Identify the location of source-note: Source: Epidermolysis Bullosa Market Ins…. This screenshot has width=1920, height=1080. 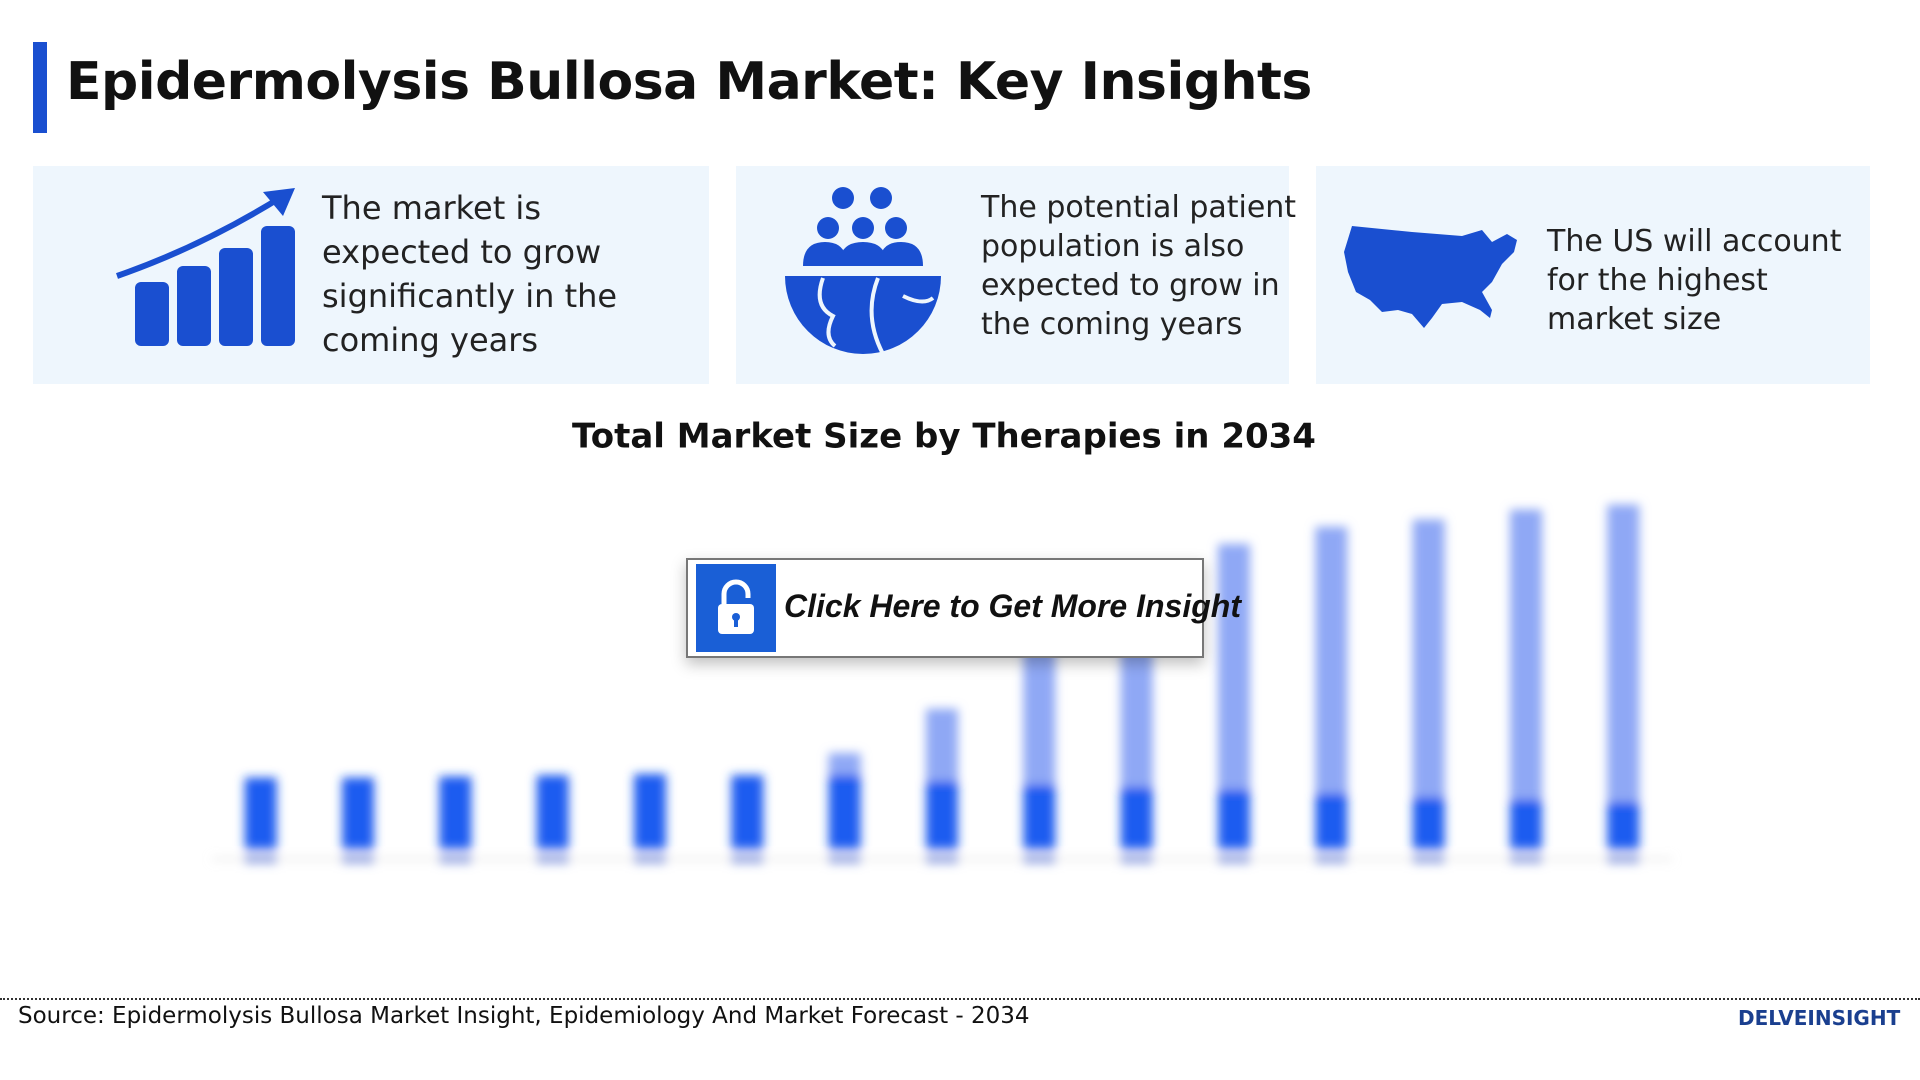
(524, 1016).